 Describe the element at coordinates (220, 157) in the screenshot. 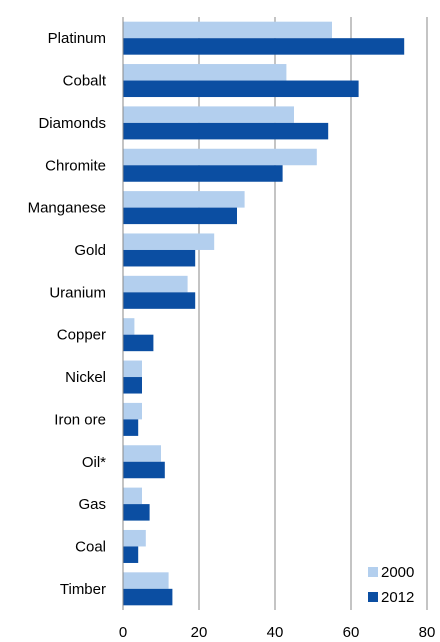

I see `bar-2000-chromite` at that location.